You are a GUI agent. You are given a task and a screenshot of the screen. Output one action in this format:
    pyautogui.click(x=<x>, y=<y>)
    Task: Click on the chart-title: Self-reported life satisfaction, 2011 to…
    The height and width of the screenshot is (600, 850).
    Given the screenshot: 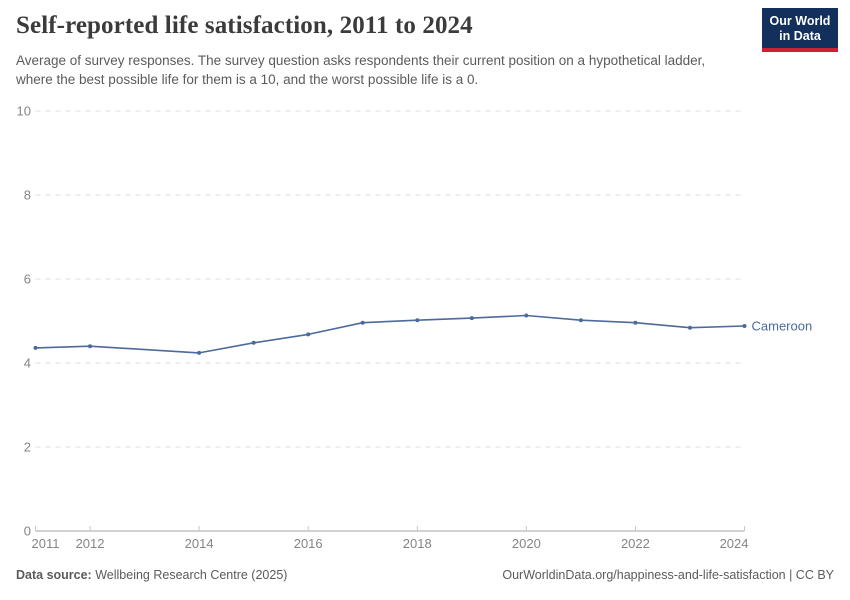 What is the action you would take?
    pyautogui.click(x=244, y=25)
    